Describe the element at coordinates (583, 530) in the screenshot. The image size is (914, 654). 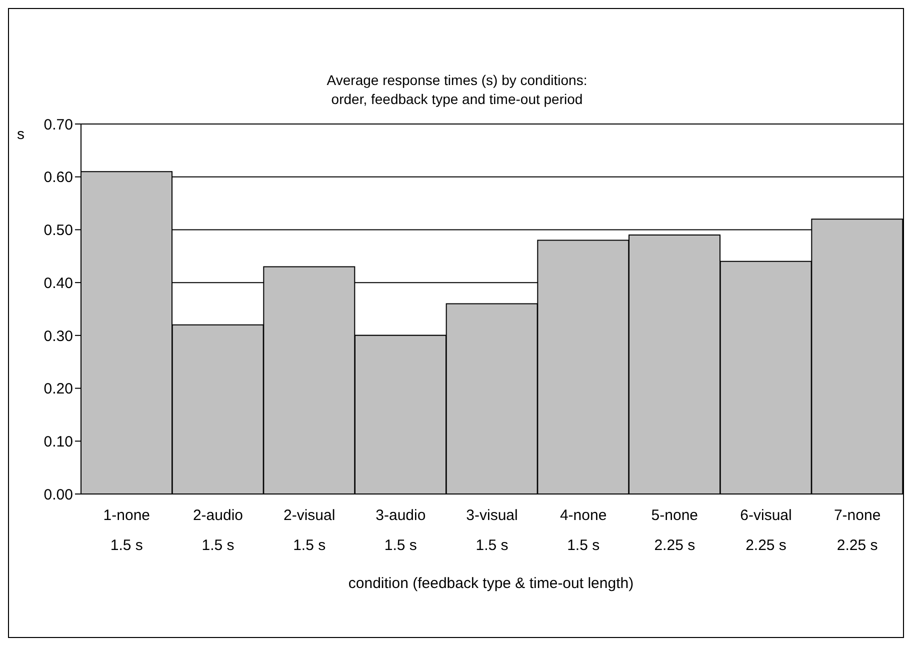
I see `x-tick-label: 4-none 1.5 s` at that location.